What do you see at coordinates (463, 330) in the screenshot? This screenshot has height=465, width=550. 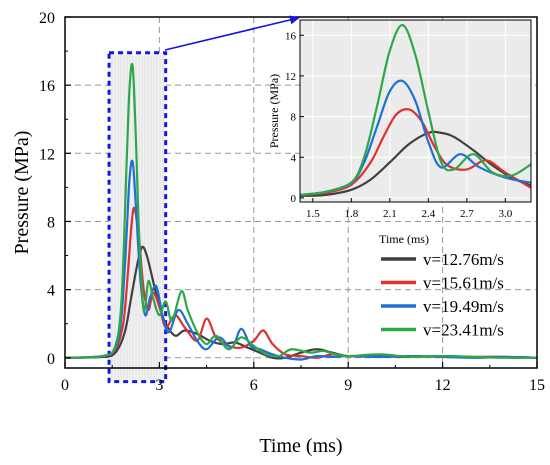 I see `legend-label-4: v=23.41m/s` at bounding box center [463, 330].